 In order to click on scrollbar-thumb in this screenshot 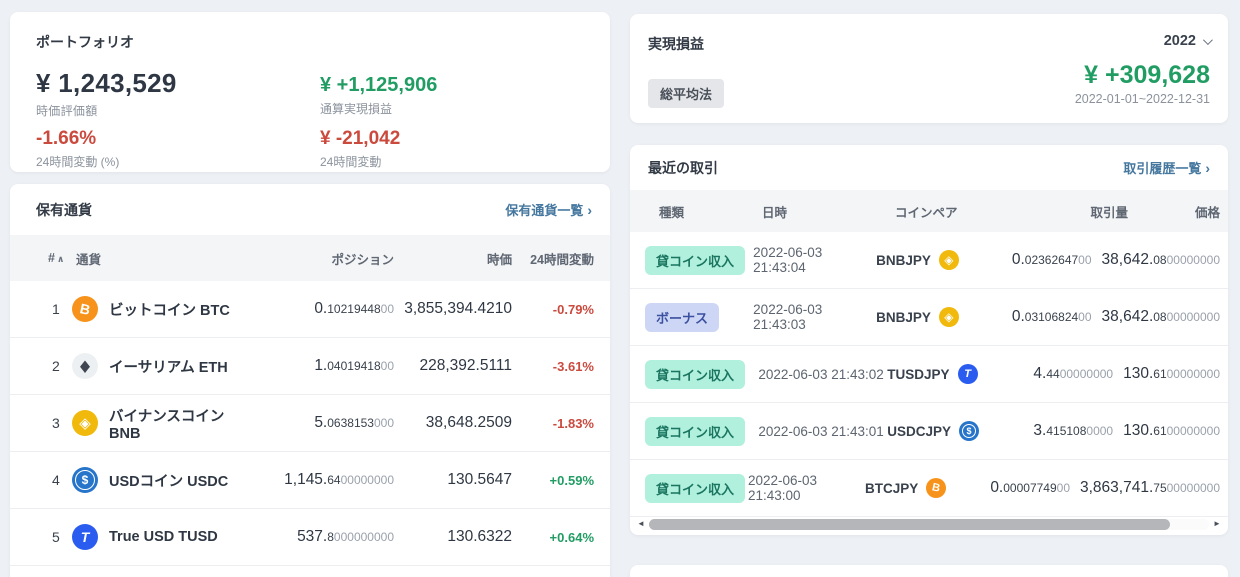, I will do `click(909, 524)`.